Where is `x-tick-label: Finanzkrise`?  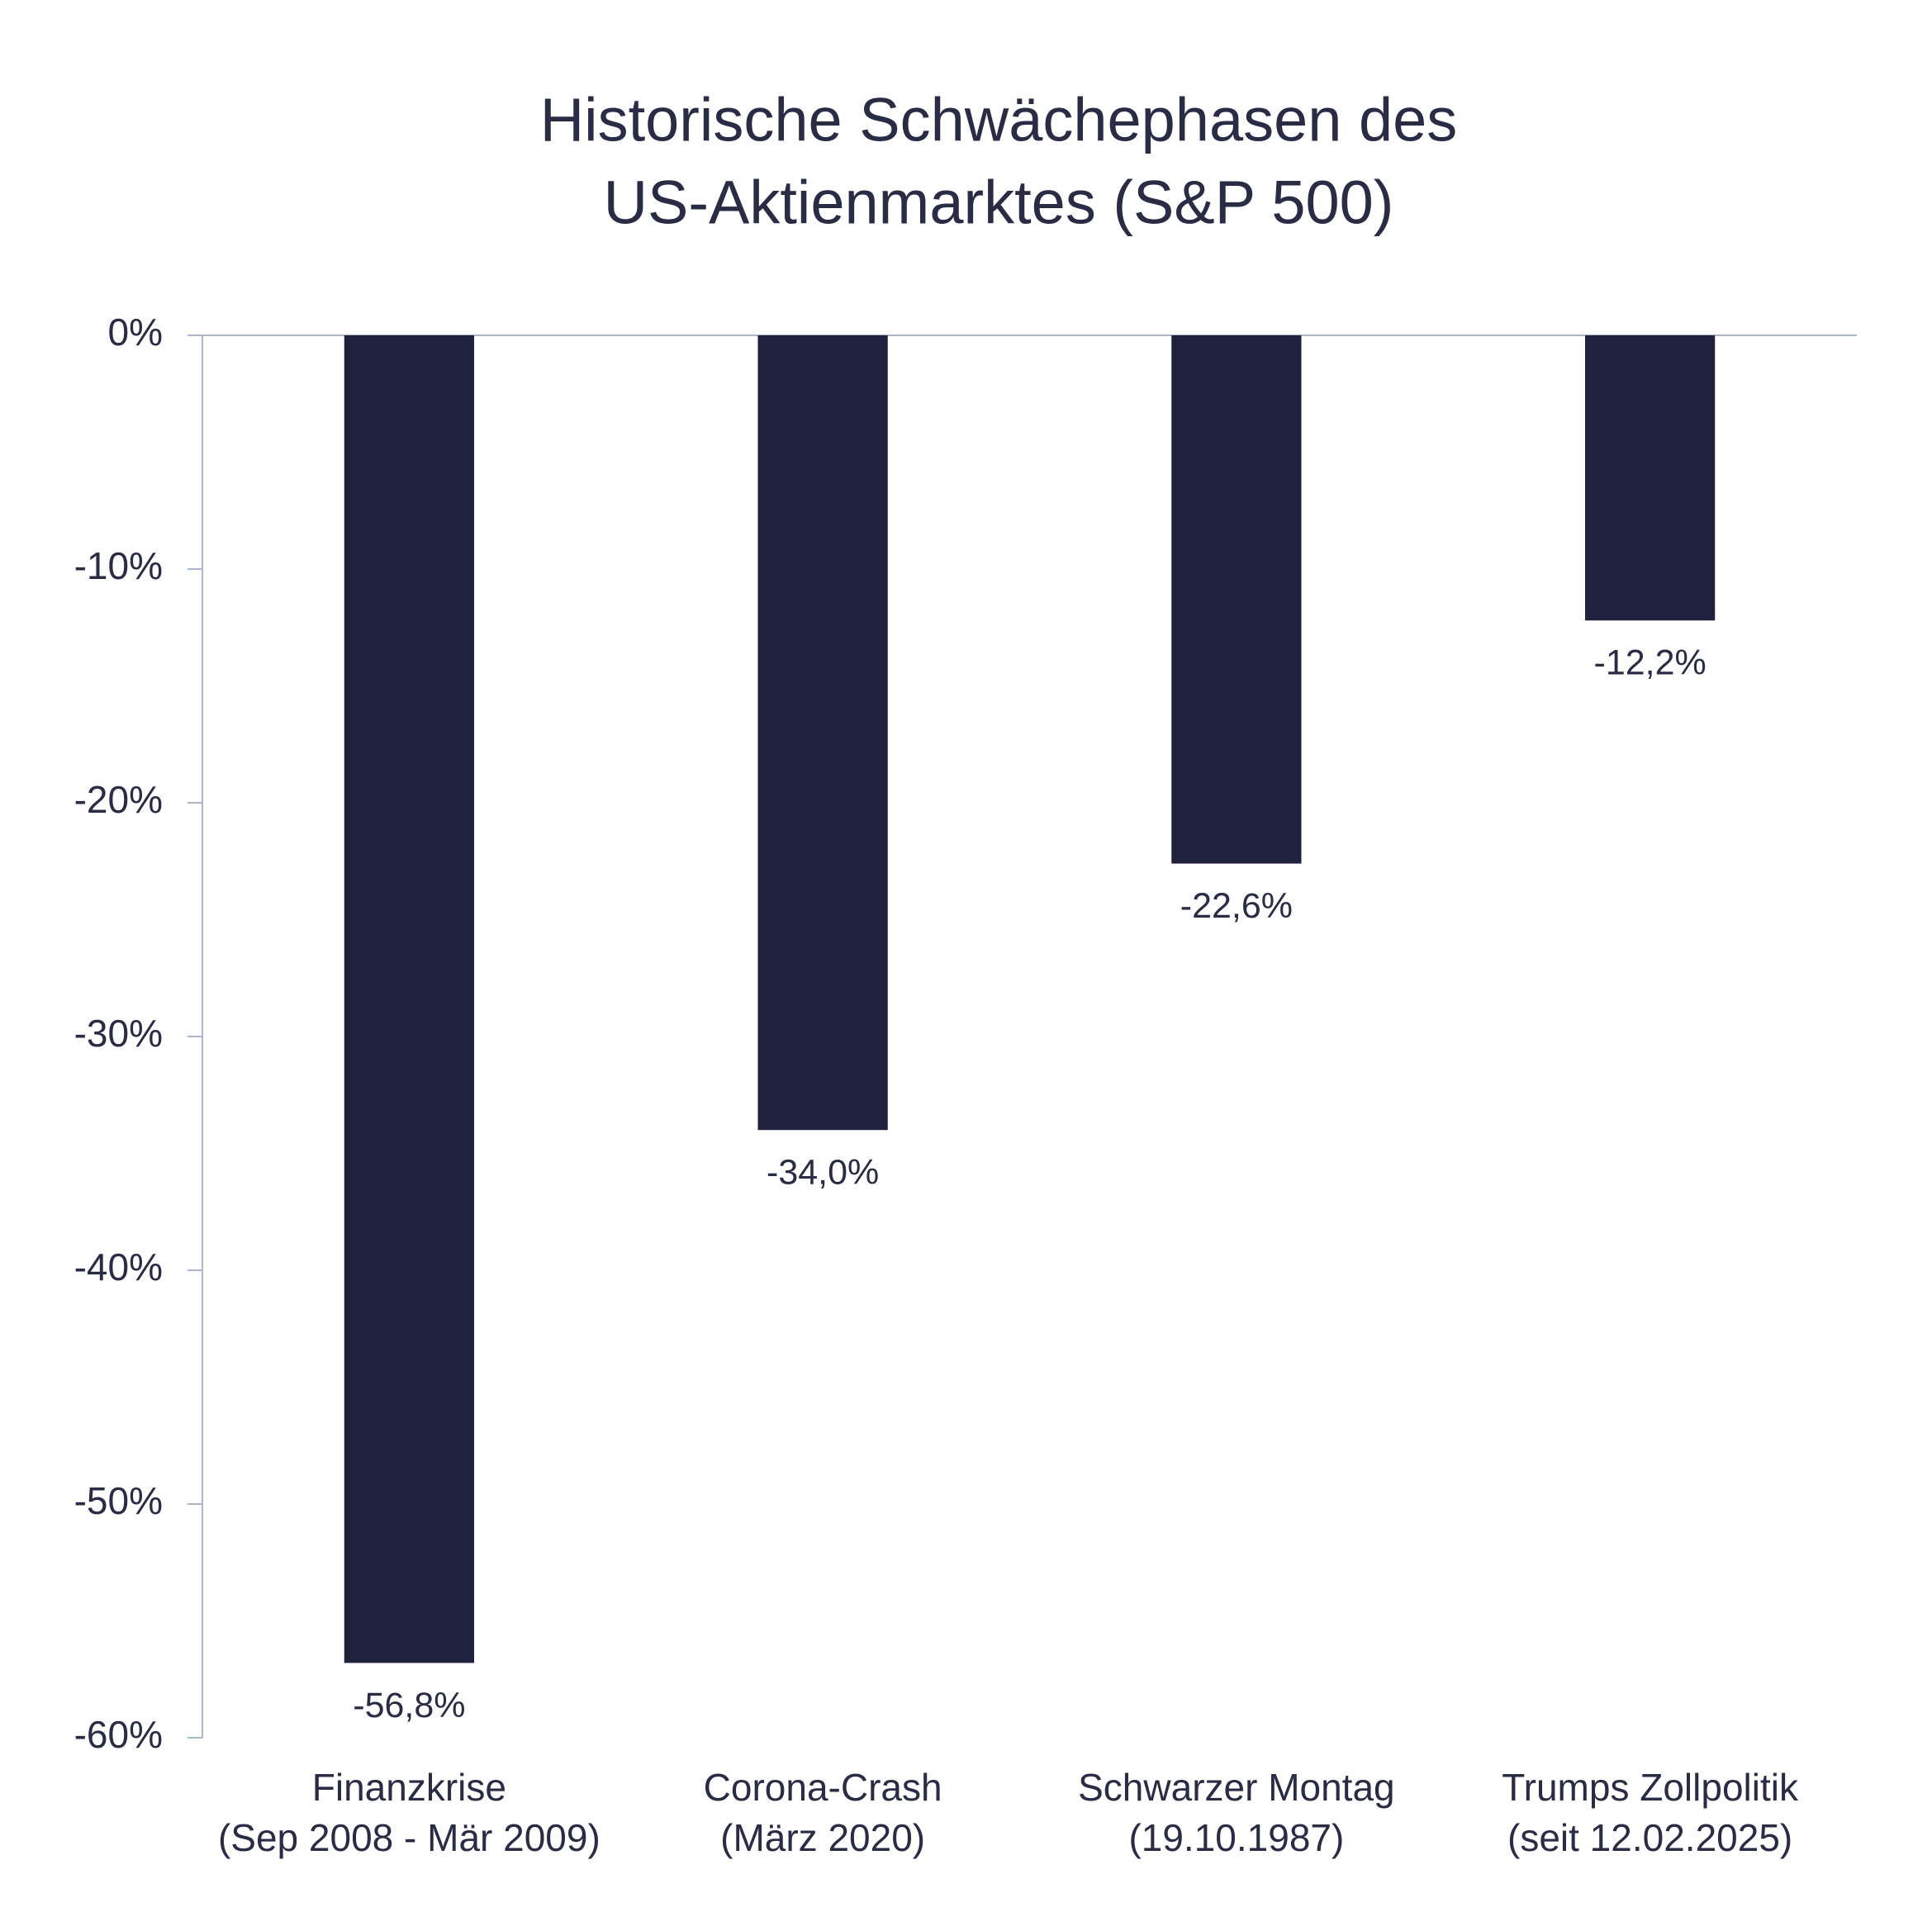
x-tick-label: Finanzkrise is located at coordinates (409, 1788).